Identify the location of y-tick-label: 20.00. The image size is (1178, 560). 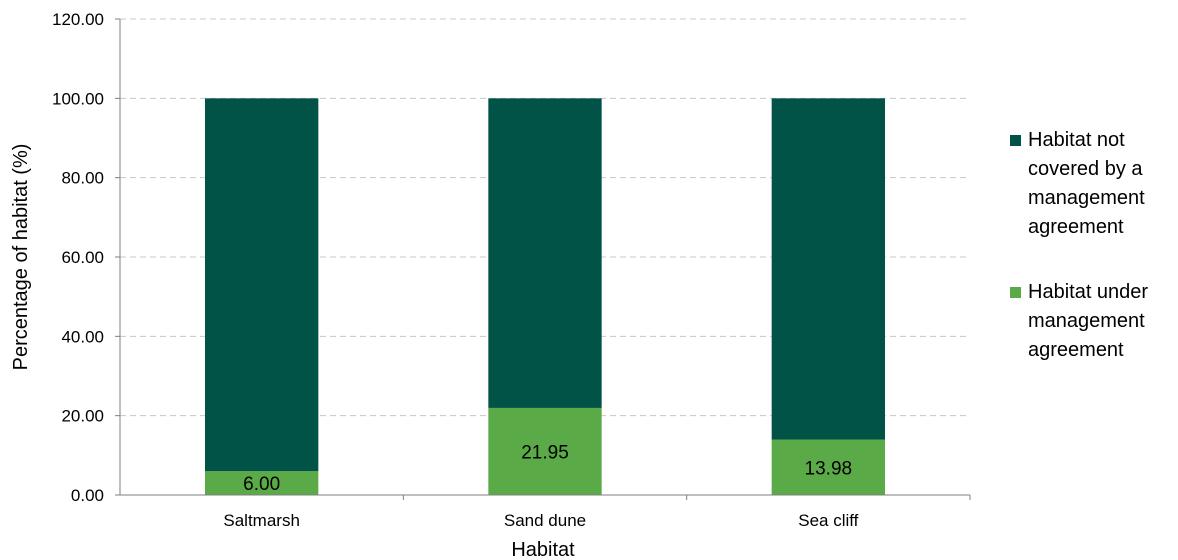
(82, 416).